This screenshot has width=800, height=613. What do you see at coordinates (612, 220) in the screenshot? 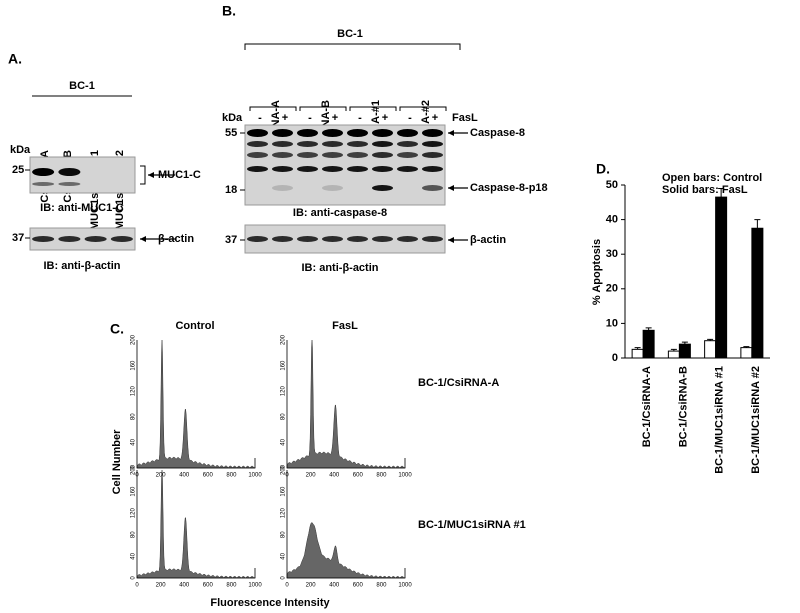
I see `y-tick-label: 40` at bounding box center [612, 220].